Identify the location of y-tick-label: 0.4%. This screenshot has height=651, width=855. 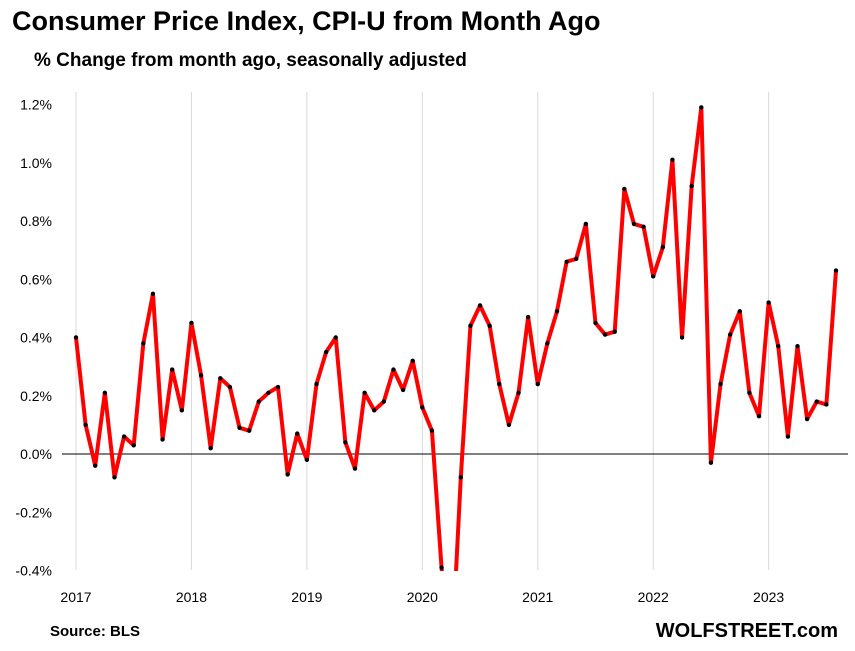
(36, 338).